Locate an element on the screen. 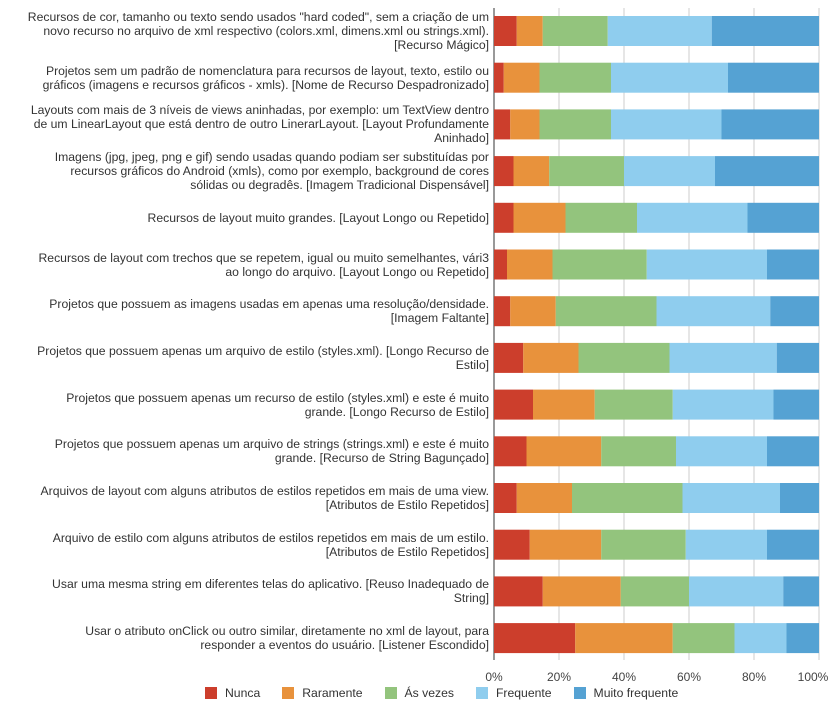  category-label-line: [Recurso Mágico] is located at coordinates (441, 45).